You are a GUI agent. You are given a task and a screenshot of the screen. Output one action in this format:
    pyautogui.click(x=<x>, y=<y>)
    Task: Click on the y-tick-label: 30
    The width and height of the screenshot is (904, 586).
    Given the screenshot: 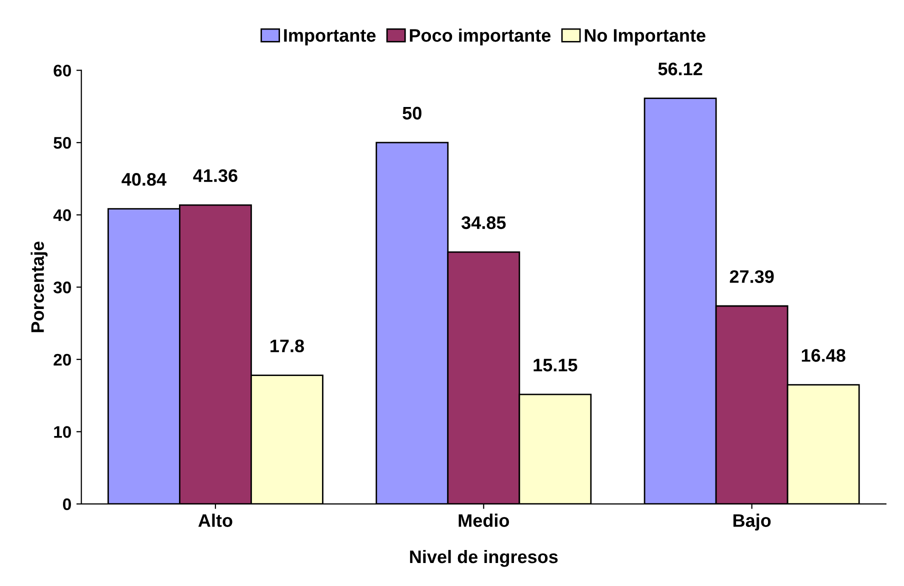 What is the action you would take?
    pyautogui.click(x=62, y=288)
    